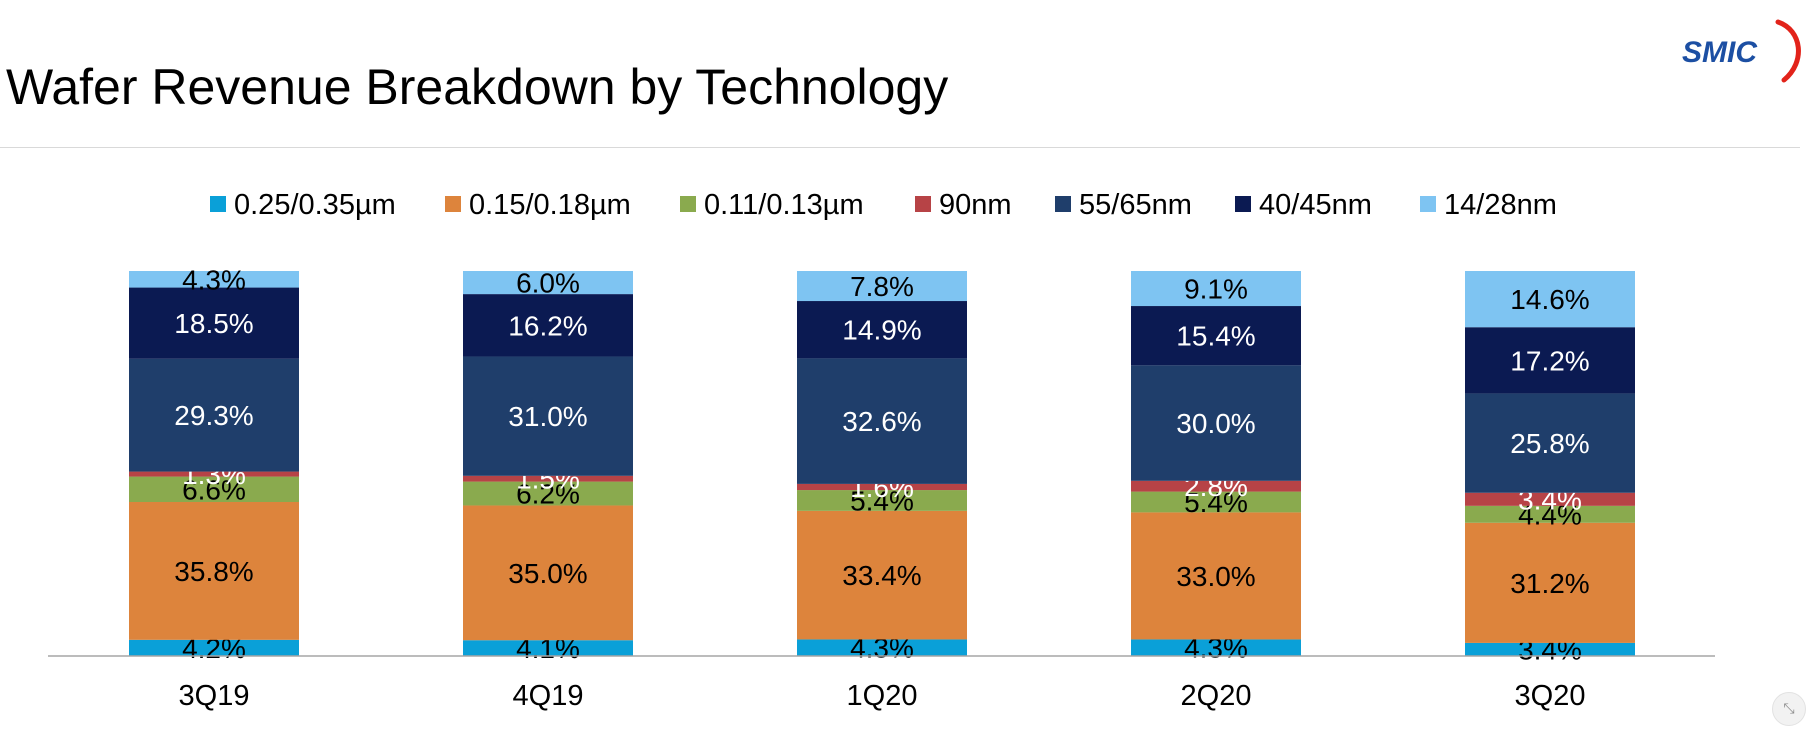 Image resolution: width=1814 pixels, height=738 pixels. I want to click on data-label: 30.0%, so click(1215, 423).